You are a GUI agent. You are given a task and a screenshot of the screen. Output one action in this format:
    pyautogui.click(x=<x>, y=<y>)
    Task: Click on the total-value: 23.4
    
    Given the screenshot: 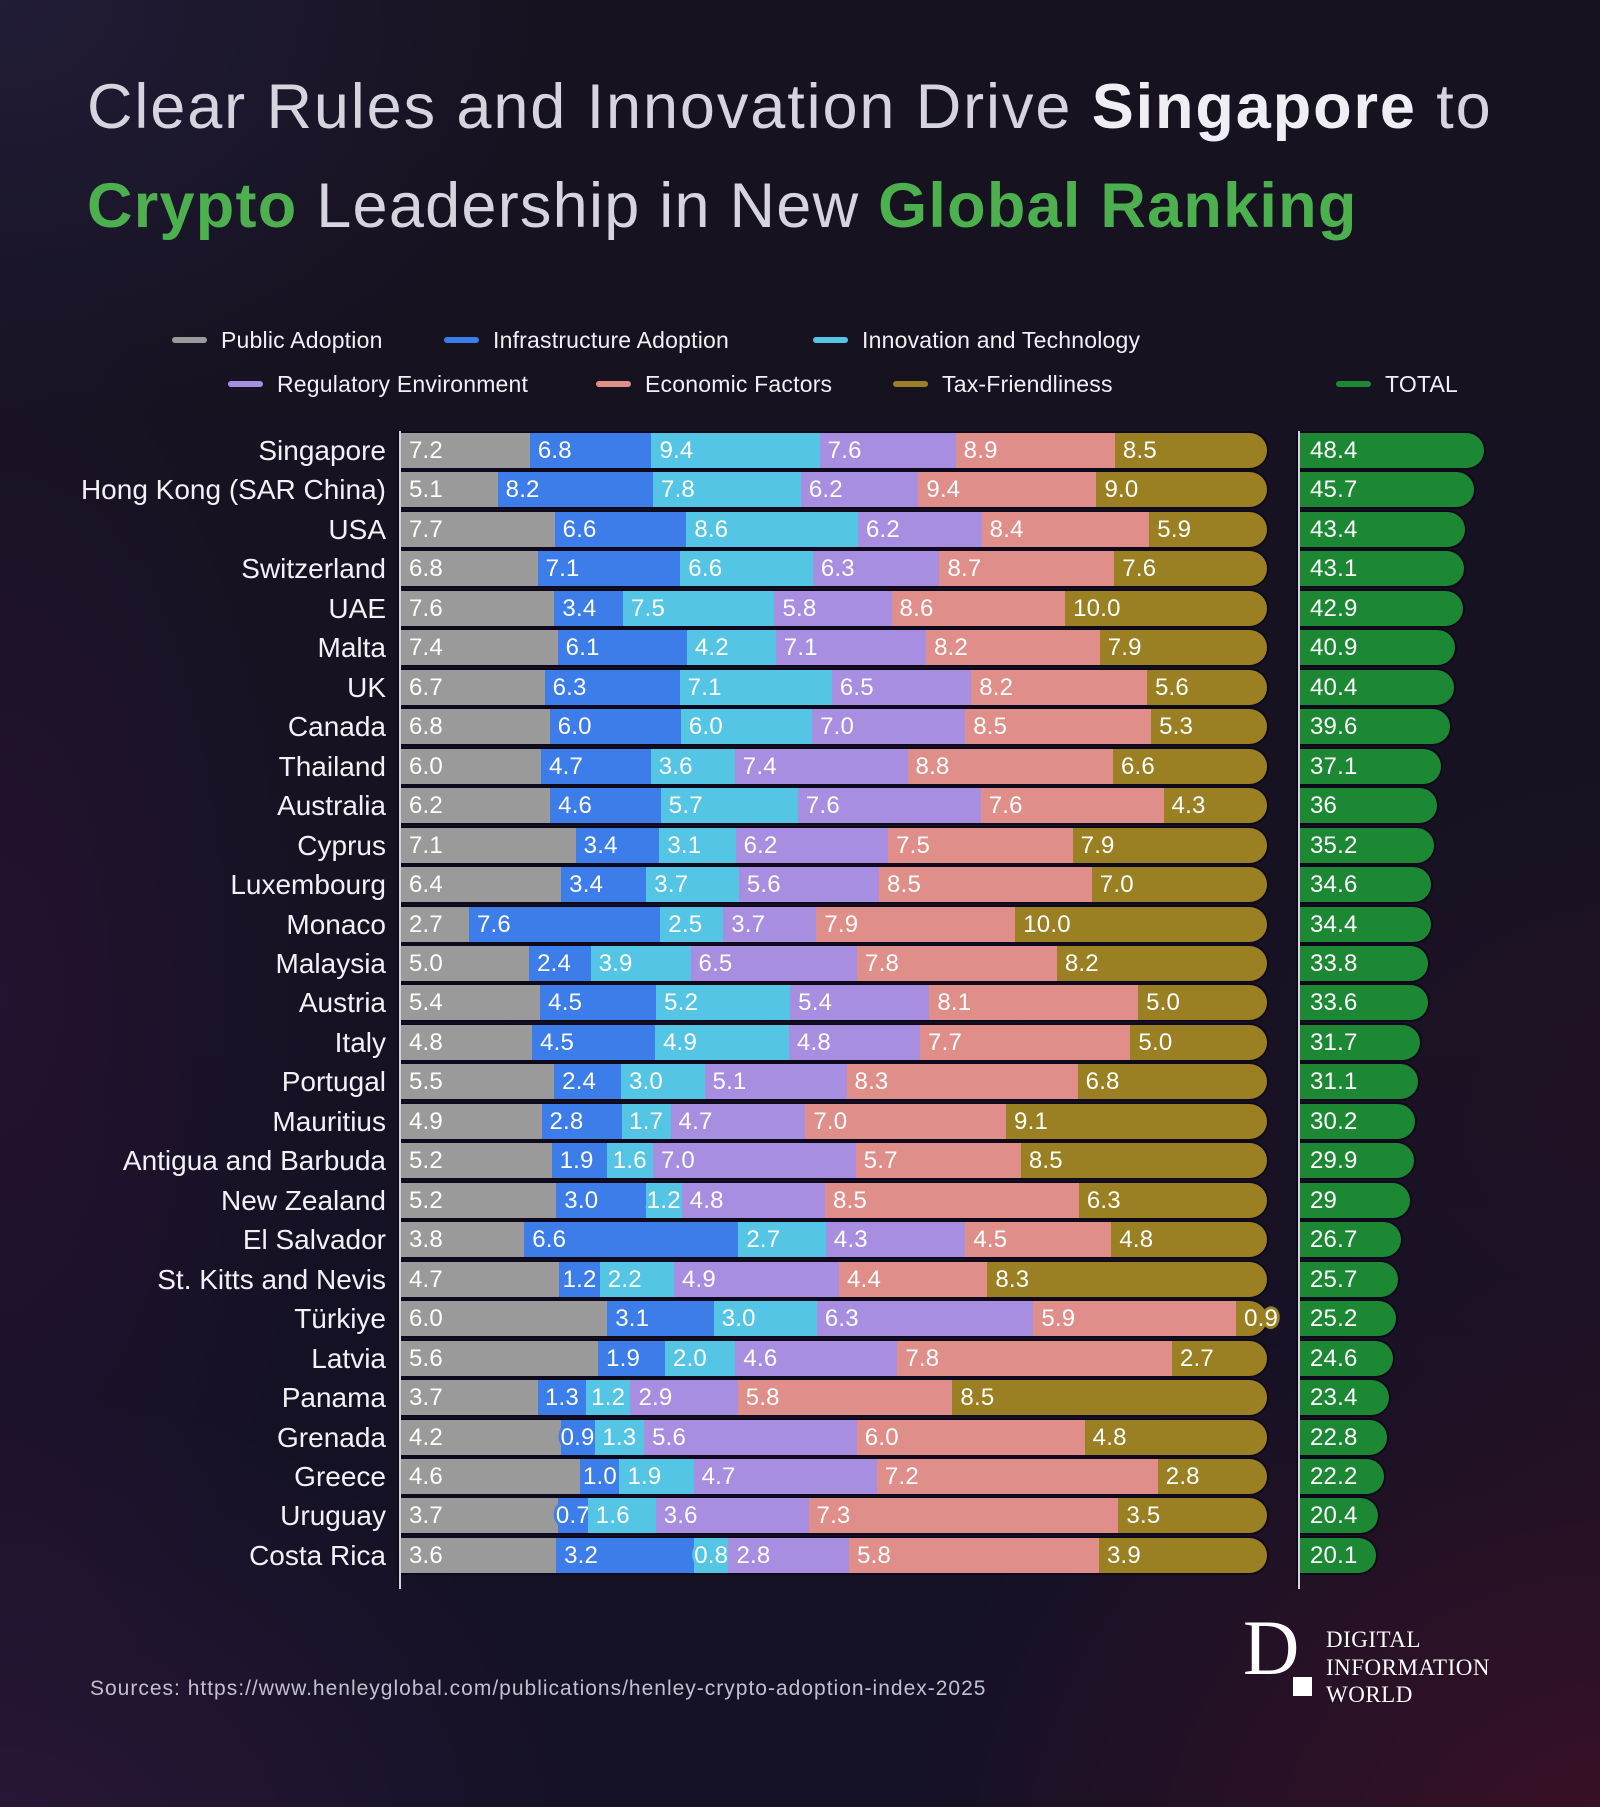 What is the action you would take?
    pyautogui.click(x=1334, y=1398)
    